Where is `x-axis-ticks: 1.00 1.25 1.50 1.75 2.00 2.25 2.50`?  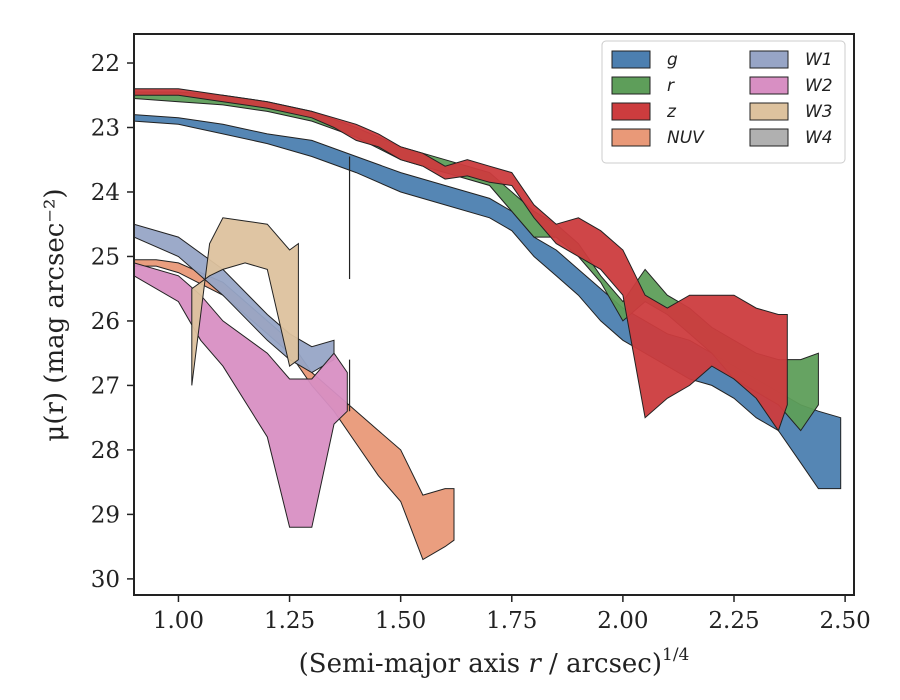
x-axis-ticks: 1.00 1.25 1.50 1.75 2.00 2.25 2.50 is located at coordinates (512, 614).